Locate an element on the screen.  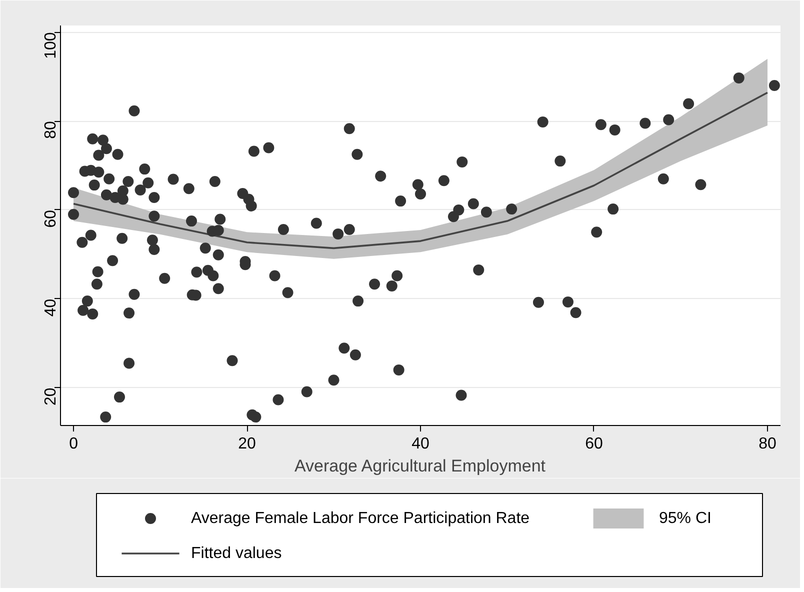
y-tick-label: 60 is located at coordinates (51, 219).